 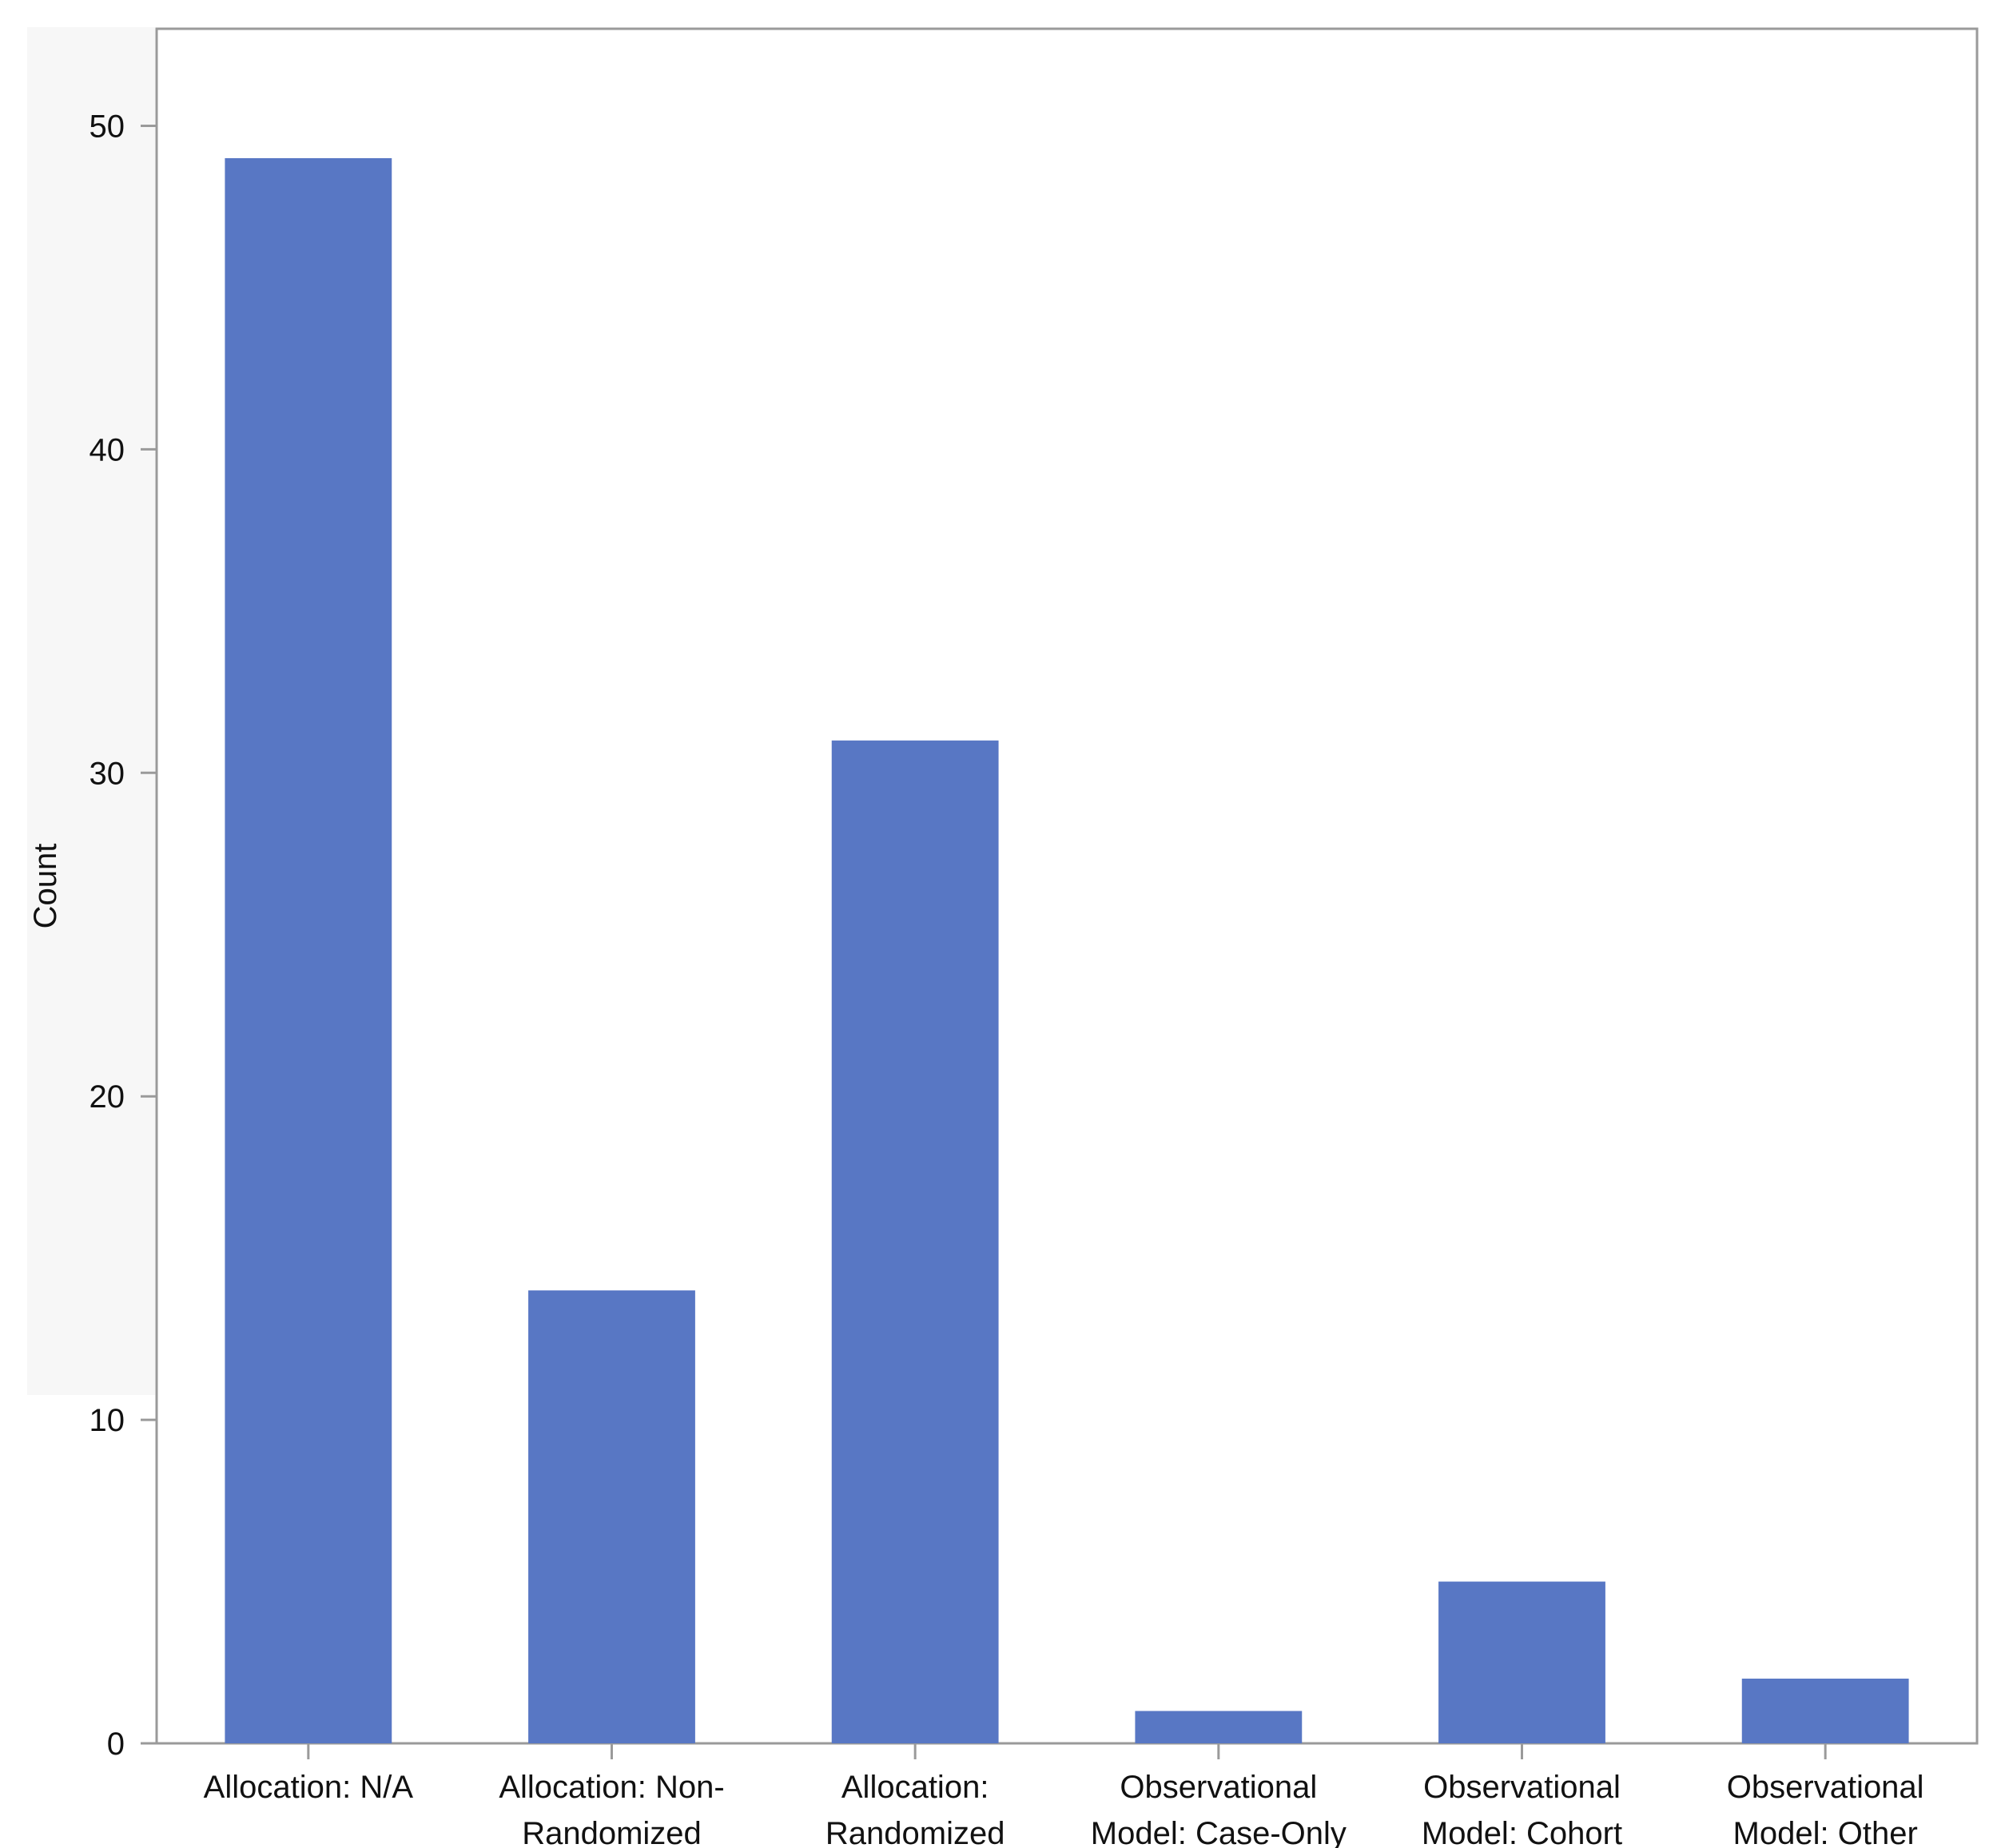 I want to click on x-tick-label: Model: Cohort, so click(x=1522, y=1832).